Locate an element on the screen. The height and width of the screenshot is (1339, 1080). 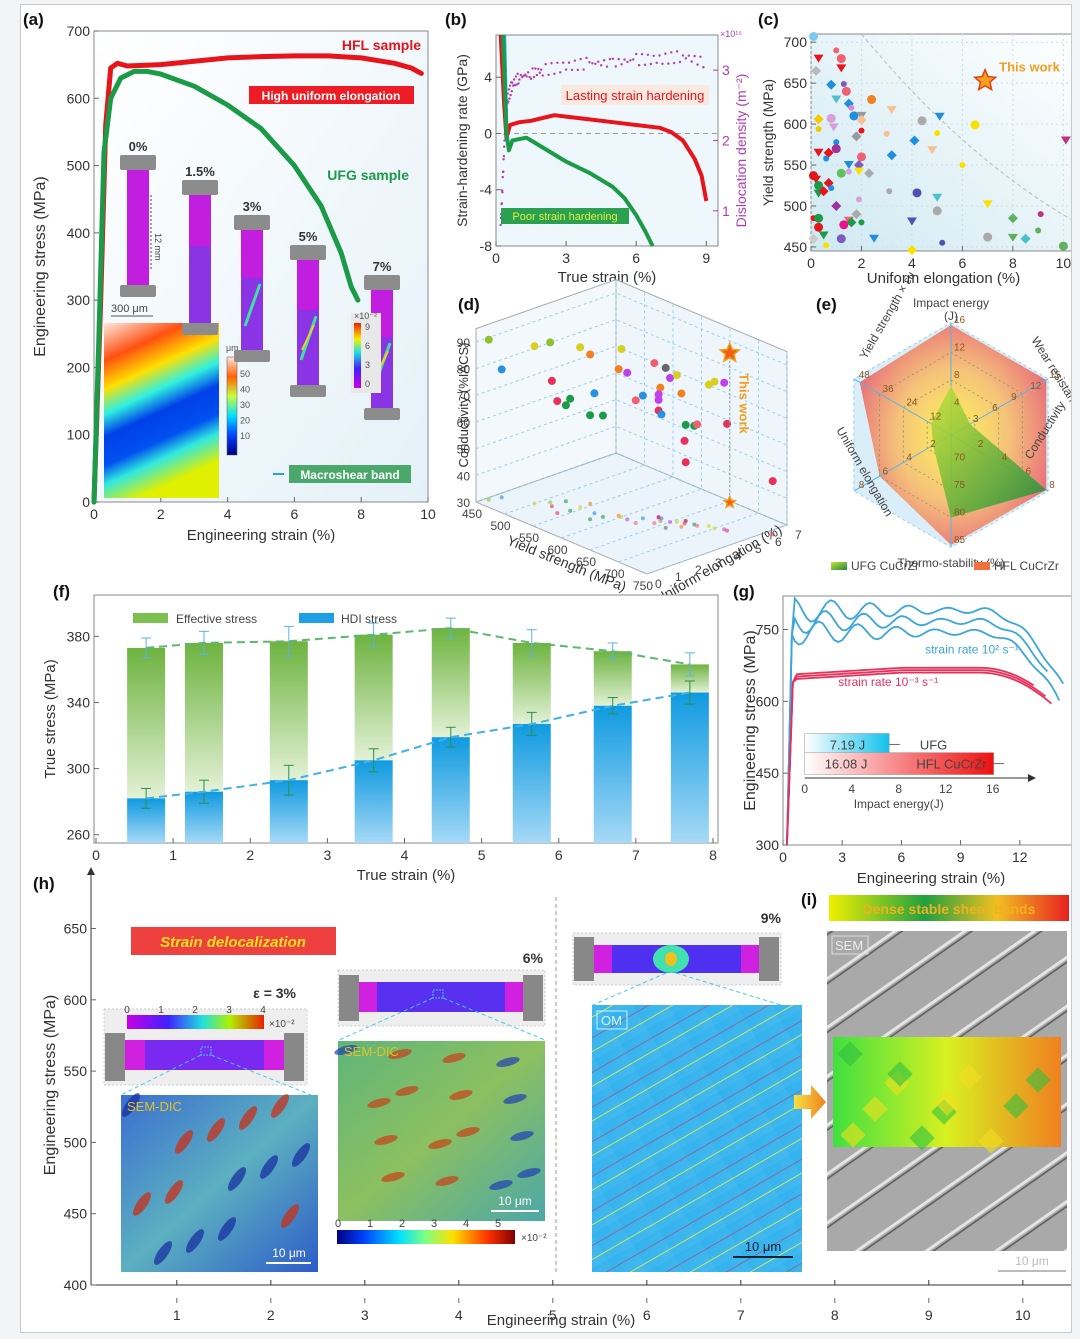
y-tick-label: 550 is located at coordinates (76, 1071).